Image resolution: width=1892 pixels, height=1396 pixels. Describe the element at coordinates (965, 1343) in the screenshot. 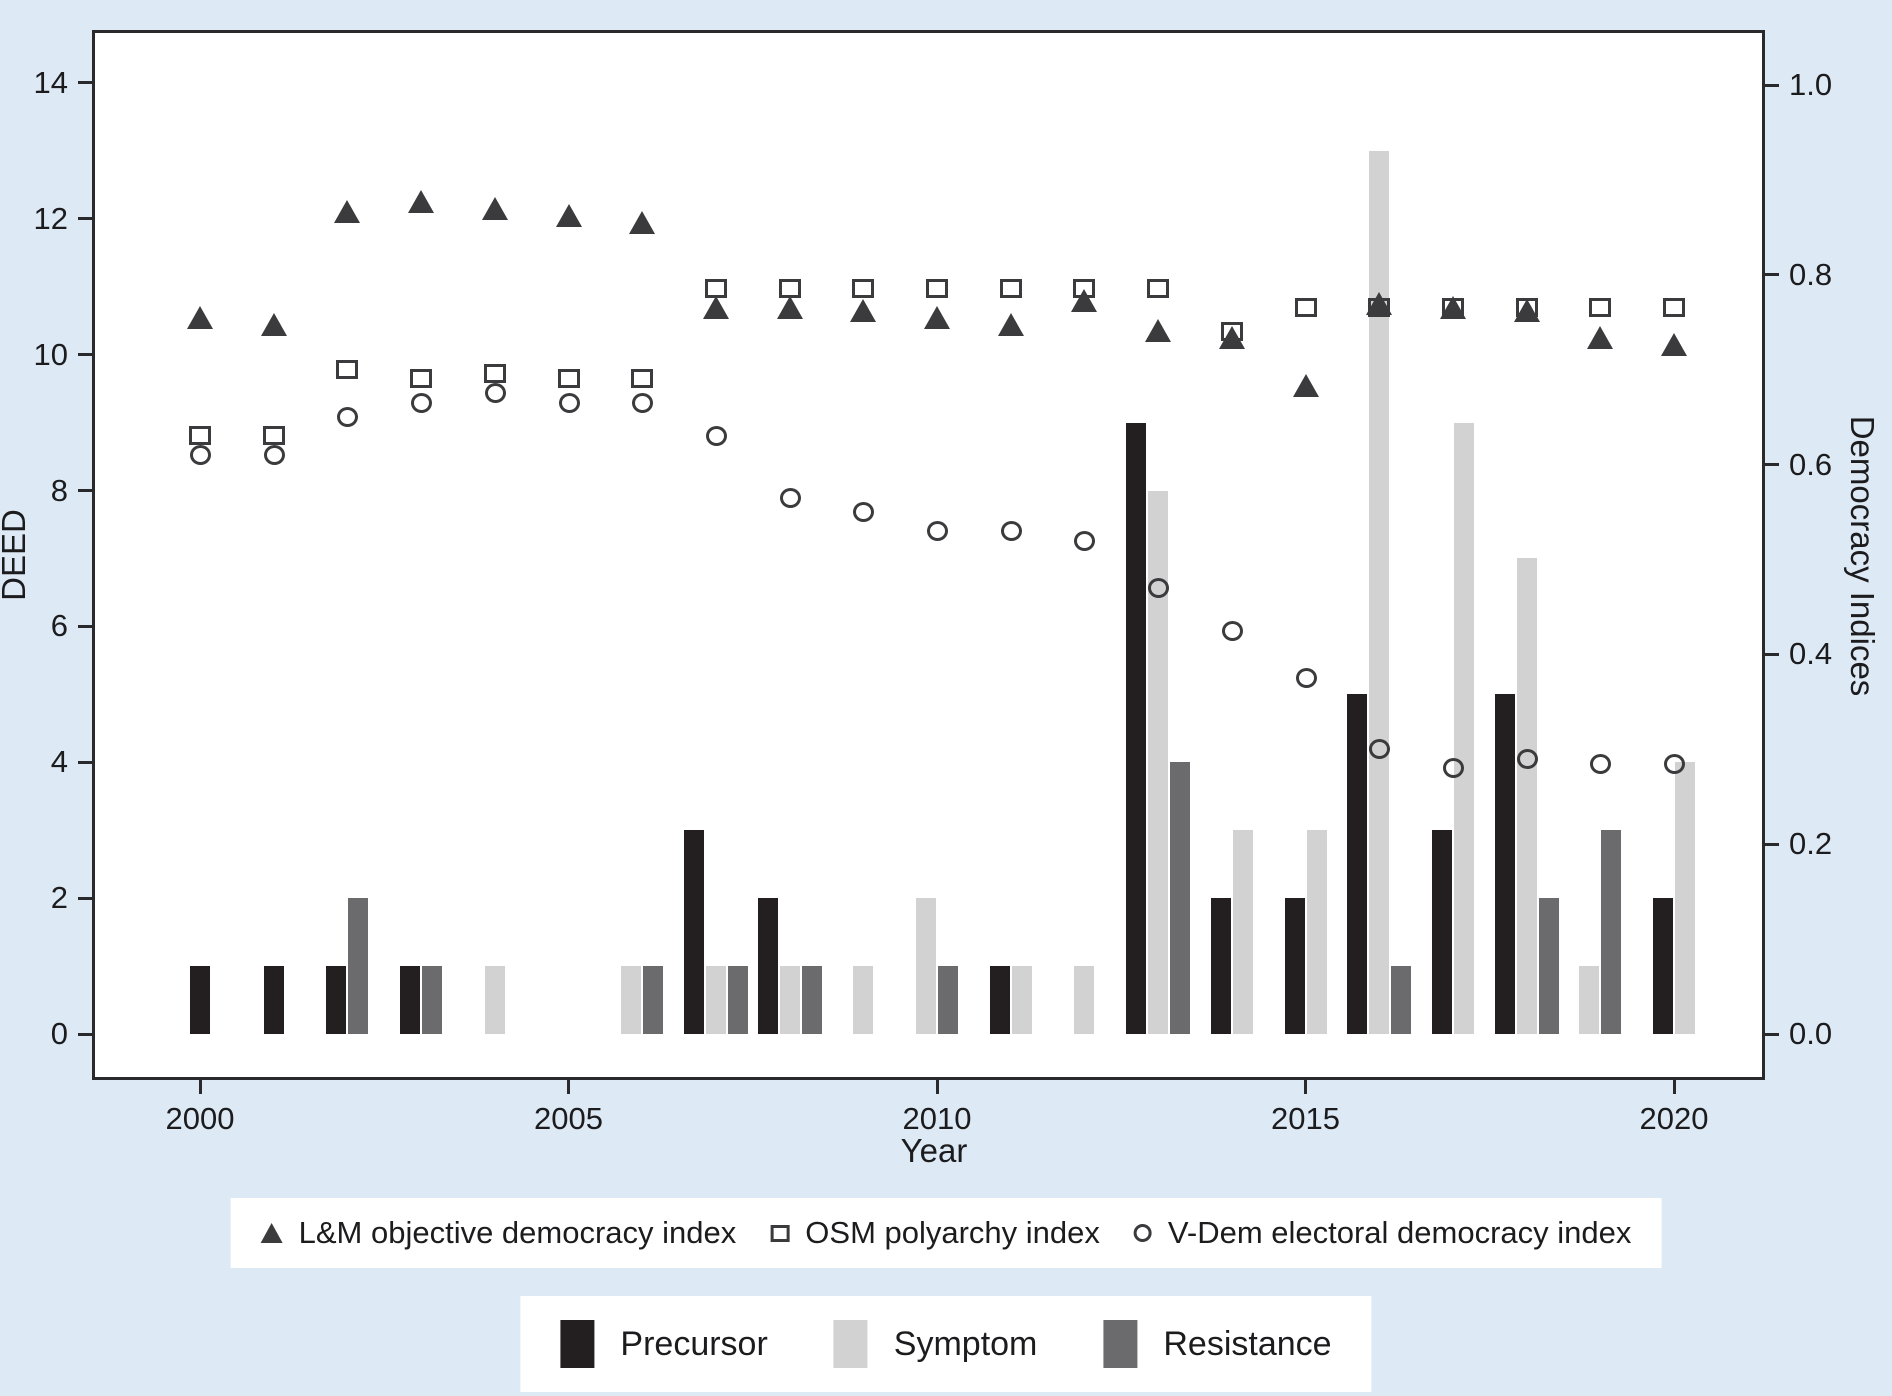

I see `legend-item-label: Symptom` at that location.